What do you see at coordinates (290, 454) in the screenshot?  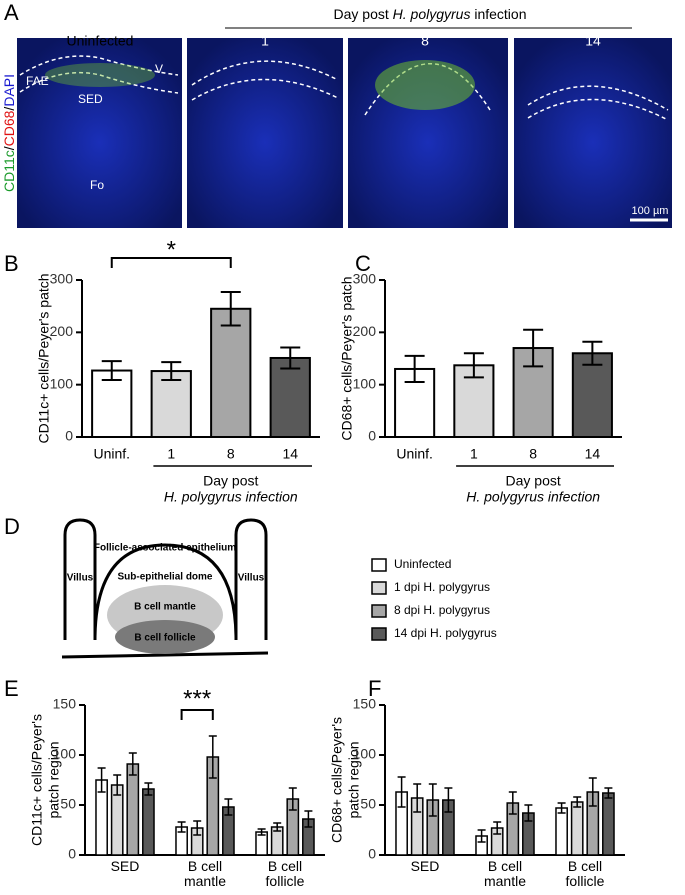 I see `x-tick-label: 14` at bounding box center [290, 454].